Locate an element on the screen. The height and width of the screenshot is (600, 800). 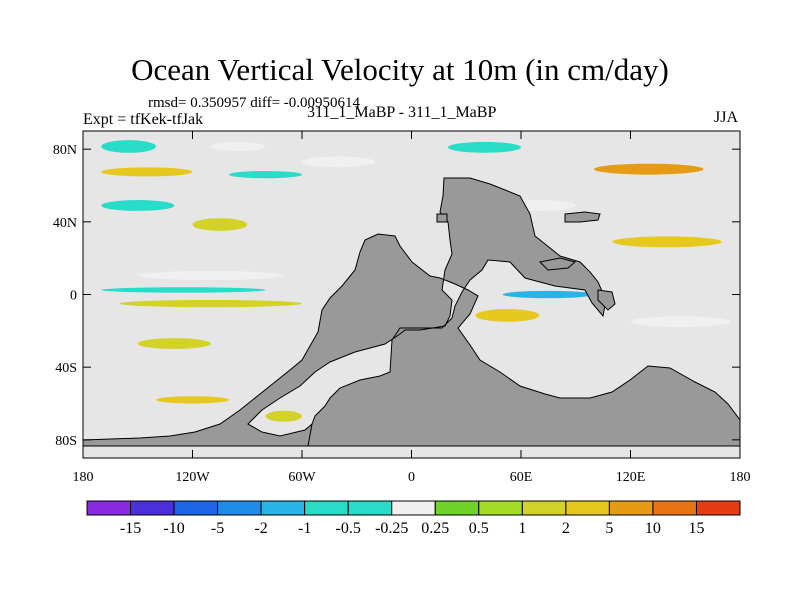
colorbar-label: -15 is located at coordinates (130, 528).